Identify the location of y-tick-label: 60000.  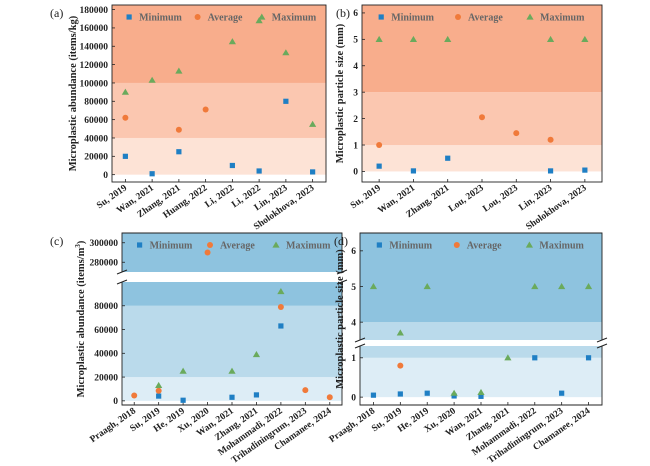
(106, 331).